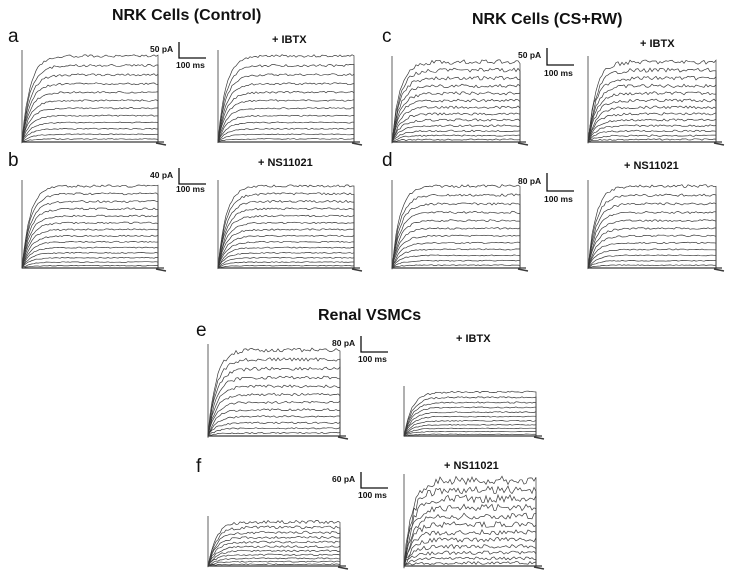 The image size is (744, 580). What do you see at coordinates (190, 189) in the screenshot?
I see `scale-time-b: 100 ms` at bounding box center [190, 189].